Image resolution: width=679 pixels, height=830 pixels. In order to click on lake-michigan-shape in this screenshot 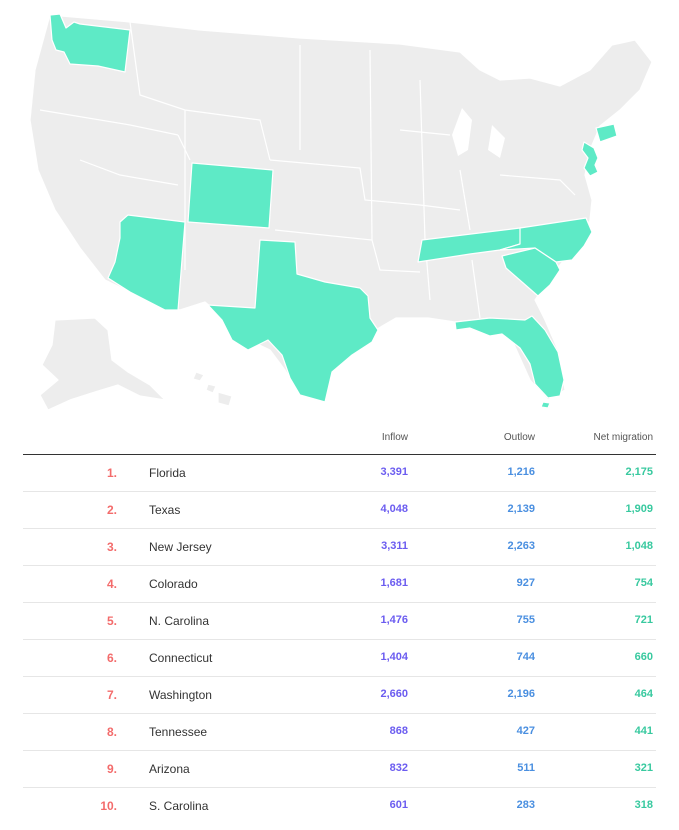, I will do `click(462, 132)`.